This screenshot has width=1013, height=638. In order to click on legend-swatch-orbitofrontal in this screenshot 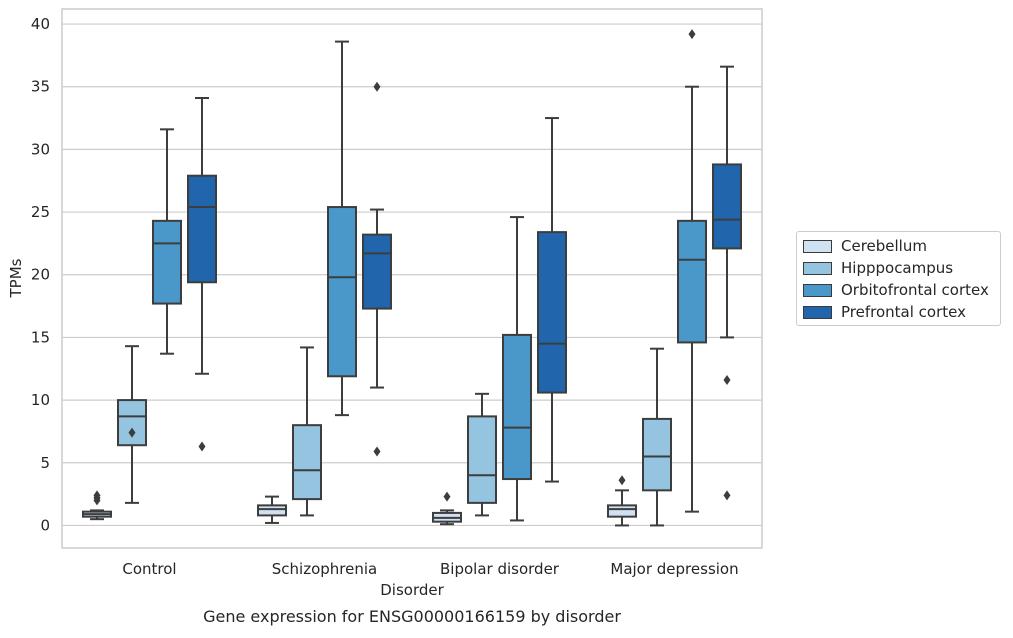, I will do `click(817, 290)`.